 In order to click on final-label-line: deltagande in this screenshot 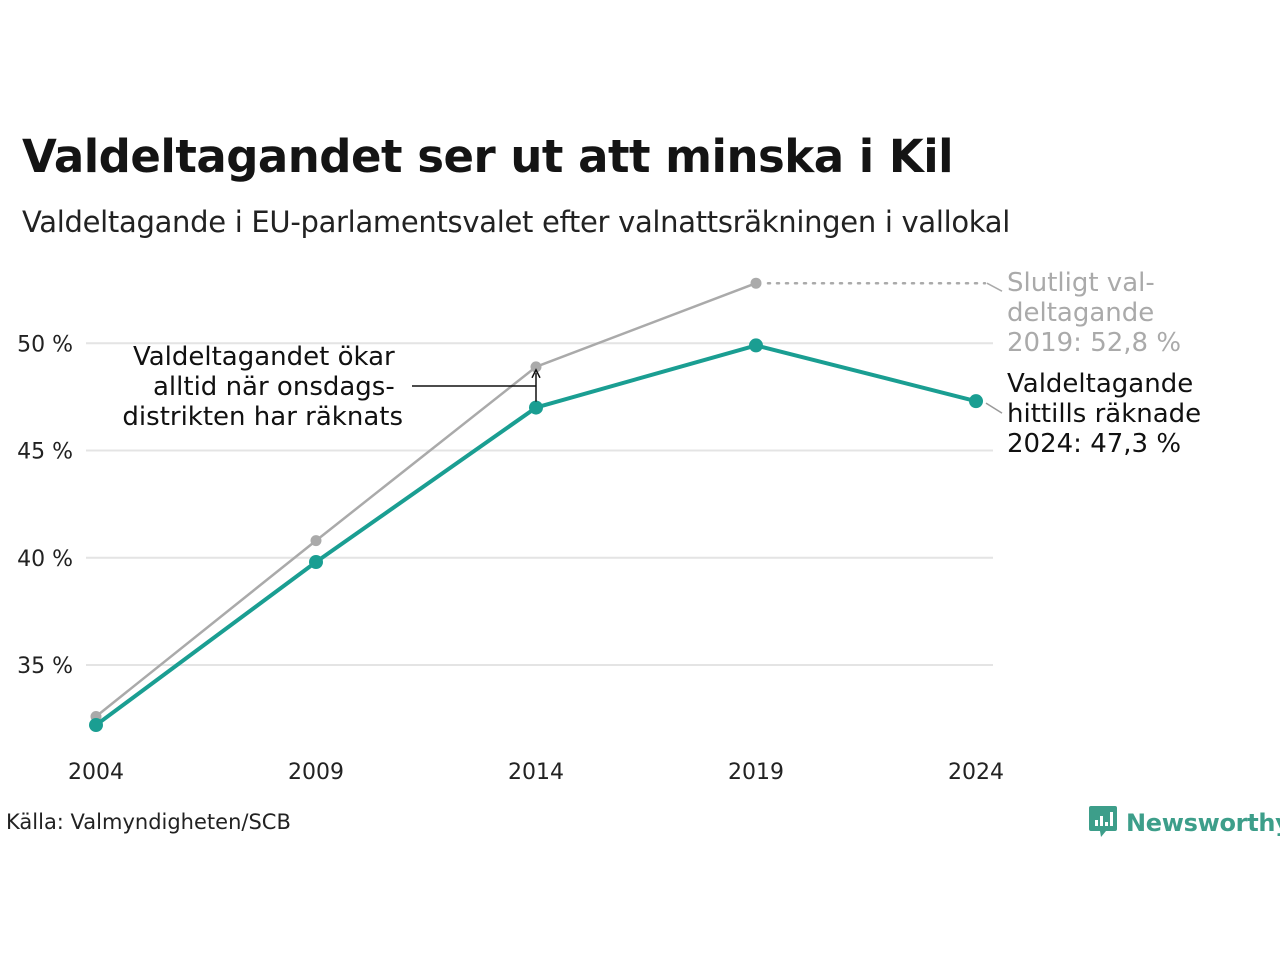, I will do `click(1080, 313)`.